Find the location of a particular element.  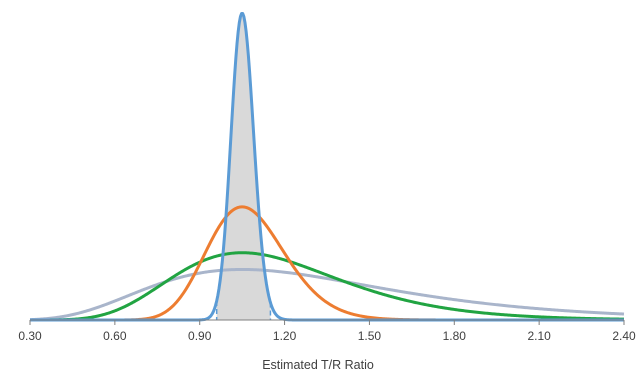

x-tick-label: 2.10 is located at coordinates (539, 336).